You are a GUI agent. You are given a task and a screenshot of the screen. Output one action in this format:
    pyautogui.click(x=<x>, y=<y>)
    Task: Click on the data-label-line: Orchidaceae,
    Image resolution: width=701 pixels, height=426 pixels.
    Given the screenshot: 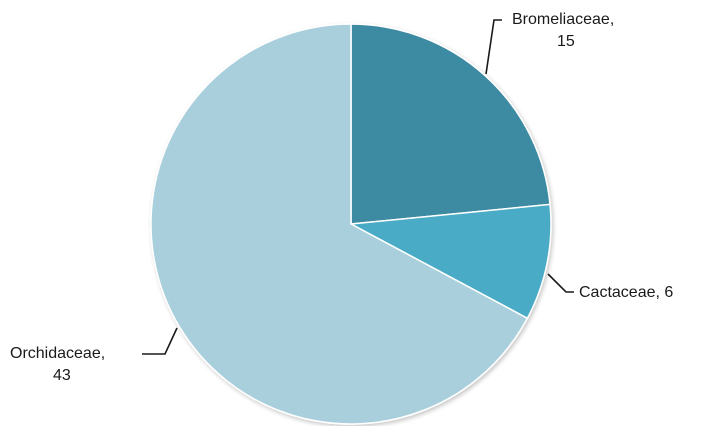 What is the action you would take?
    pyautogui.click(x=57, y=353)
    